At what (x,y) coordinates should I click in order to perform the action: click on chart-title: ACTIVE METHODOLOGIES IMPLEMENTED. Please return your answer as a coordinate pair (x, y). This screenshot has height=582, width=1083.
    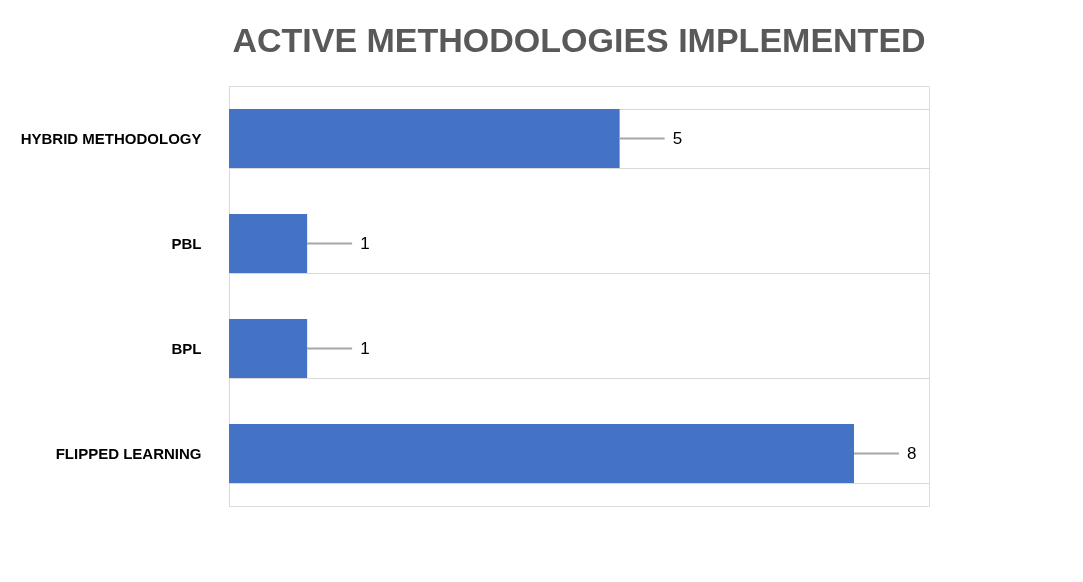
    Looking at the image, I should click on (579, 40).